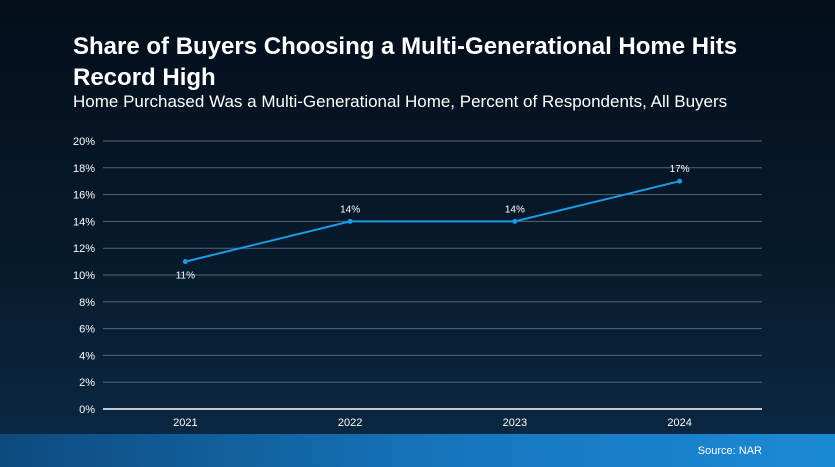 This screenshot has height=467, width=835. What do you see at coordinates (84, 169) in the screenshot?
I see `y-tick-label: 18%` at bounding box center [84, 169].